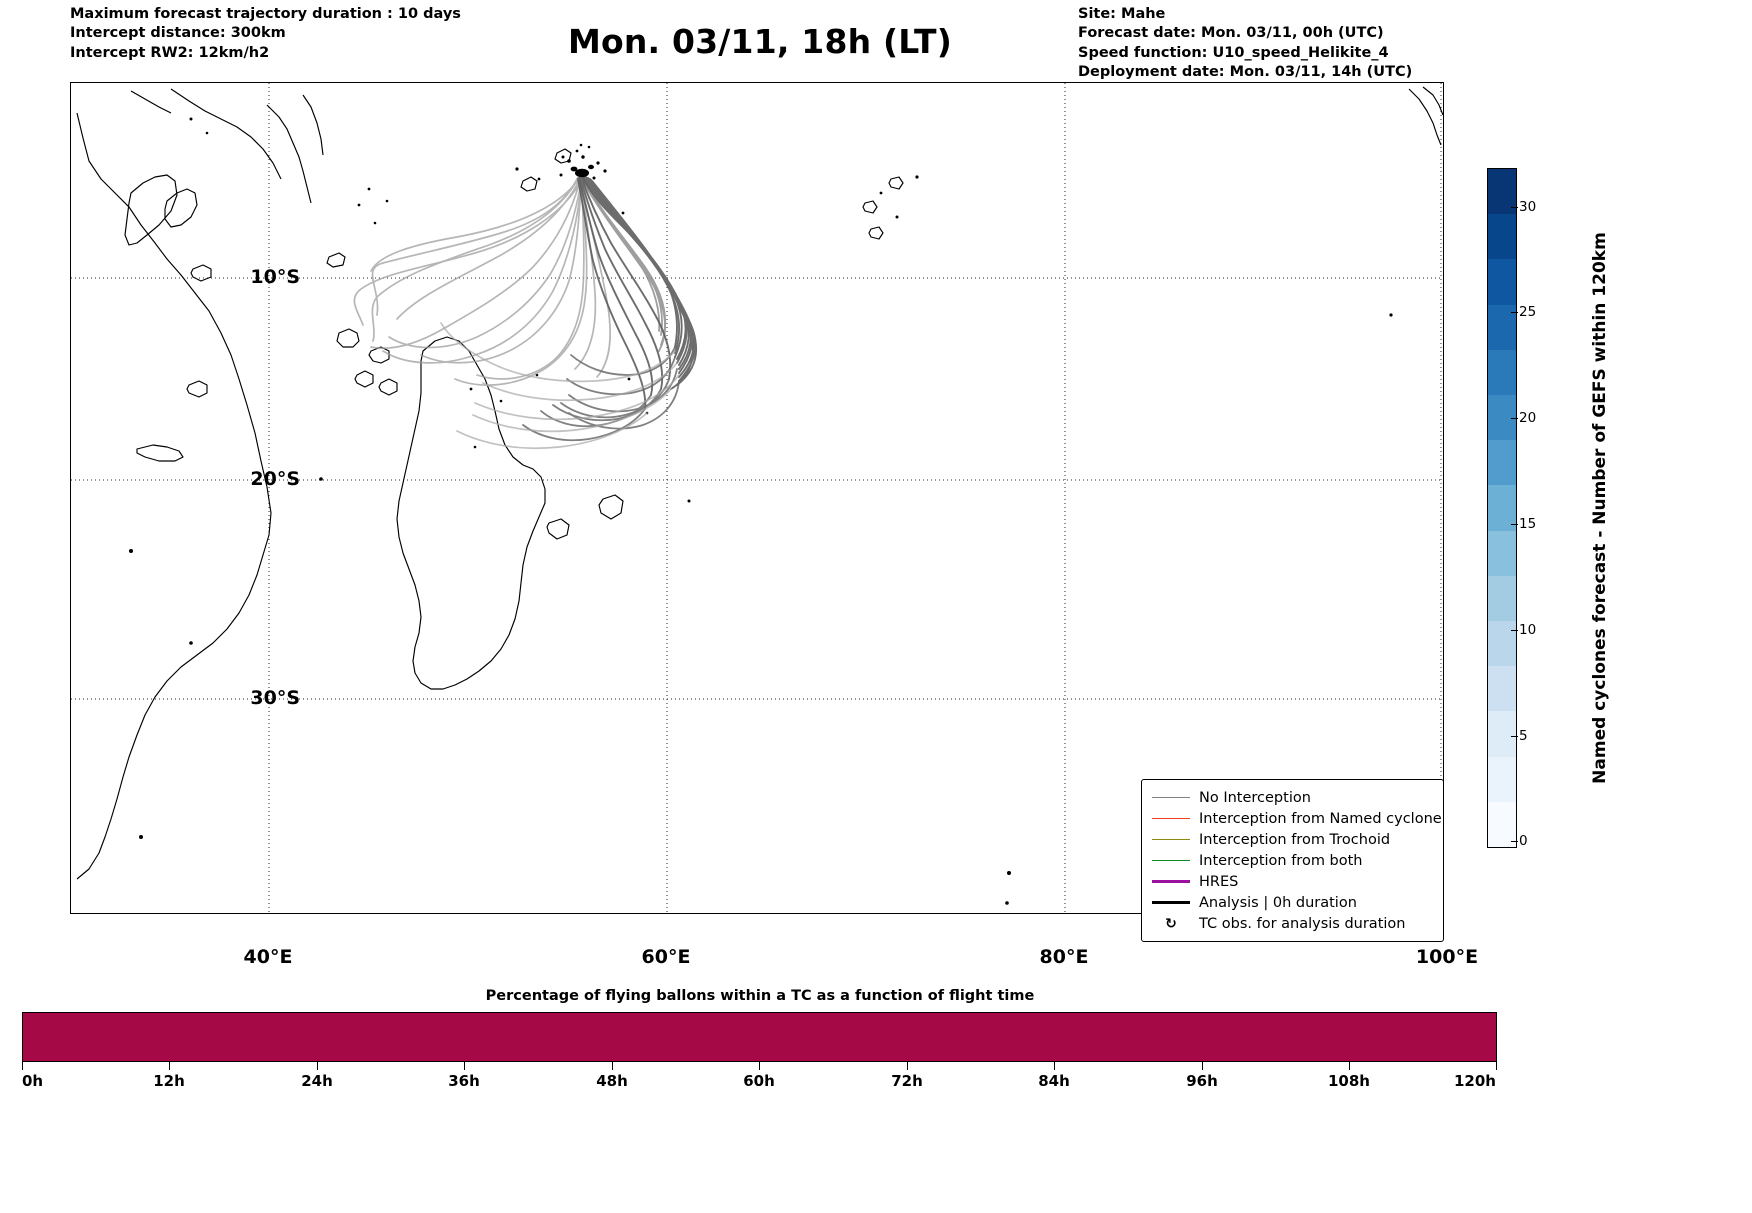  Describe the element at coordinates (1278, 902) in the screenshot. I see `legend-label: Analysis | 0h duration` at that location.